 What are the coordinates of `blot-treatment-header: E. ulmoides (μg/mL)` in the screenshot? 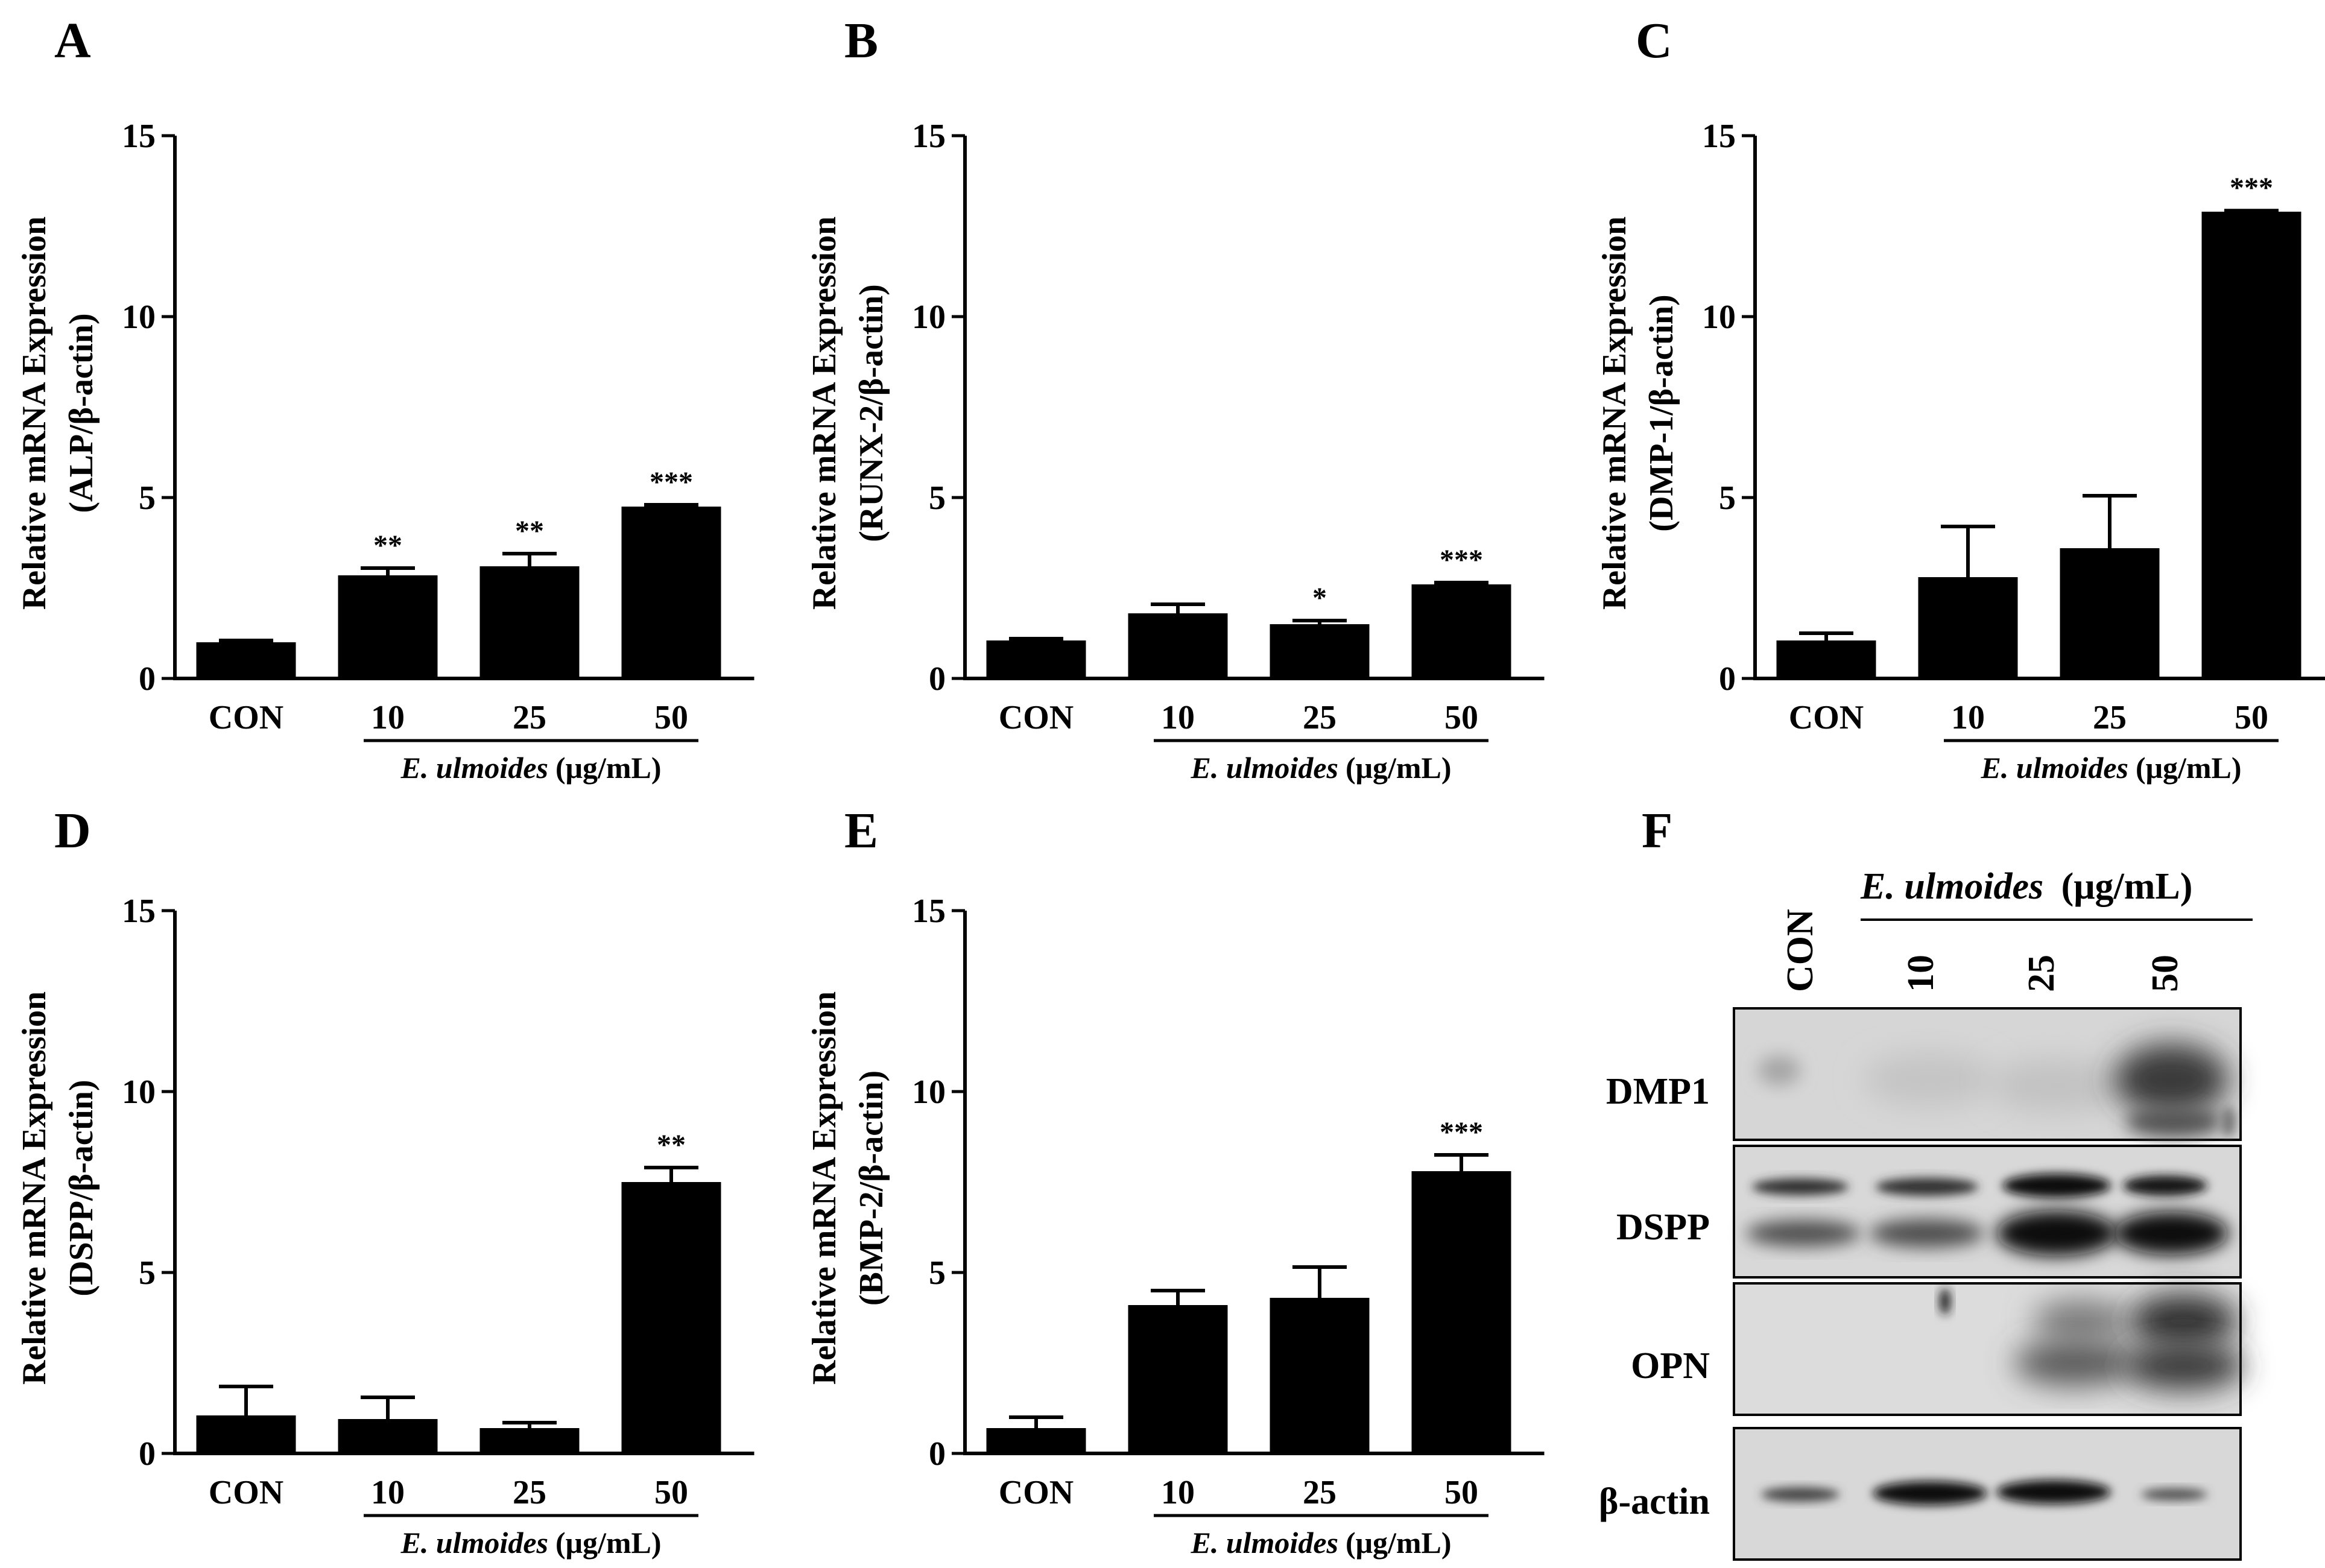 It's located at (2026, 886).